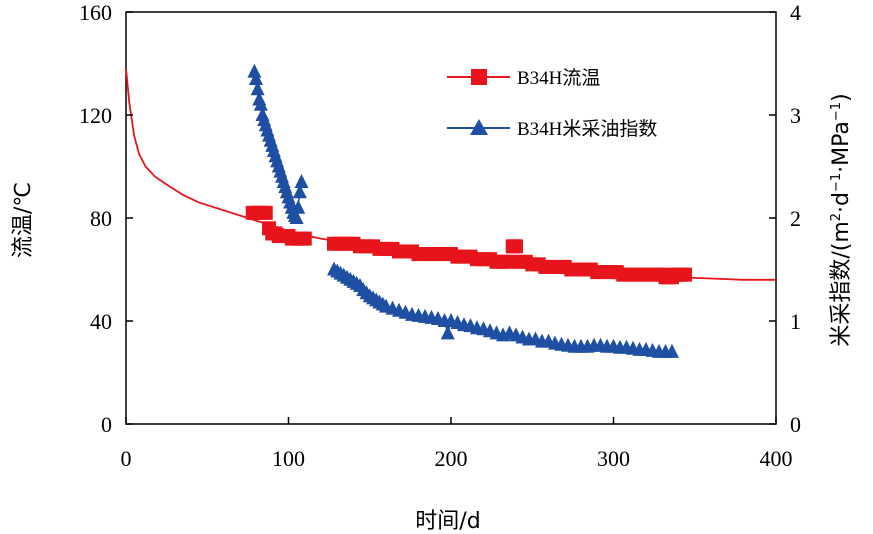 The width and height of the screenshot is (873, 534). I want to click on x-tick-label: 0, so click(126, 458).